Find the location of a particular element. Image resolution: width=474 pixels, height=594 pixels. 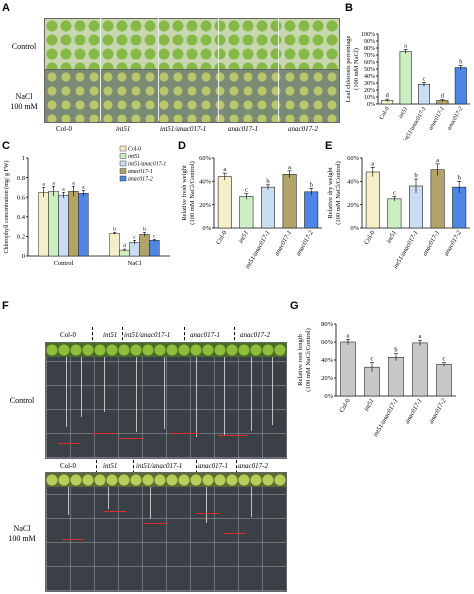

legend-label: int51 is located at coordinates (134, 157).